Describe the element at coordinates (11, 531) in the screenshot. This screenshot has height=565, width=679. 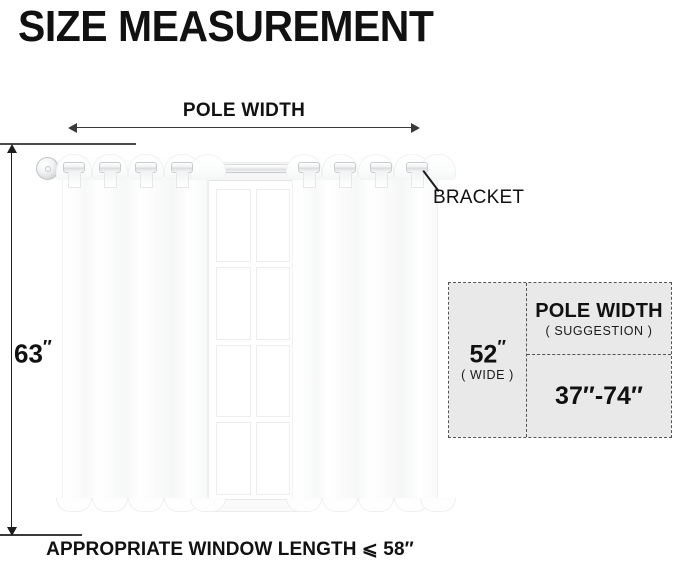
I see `arrowhead-down-icon` at that location.